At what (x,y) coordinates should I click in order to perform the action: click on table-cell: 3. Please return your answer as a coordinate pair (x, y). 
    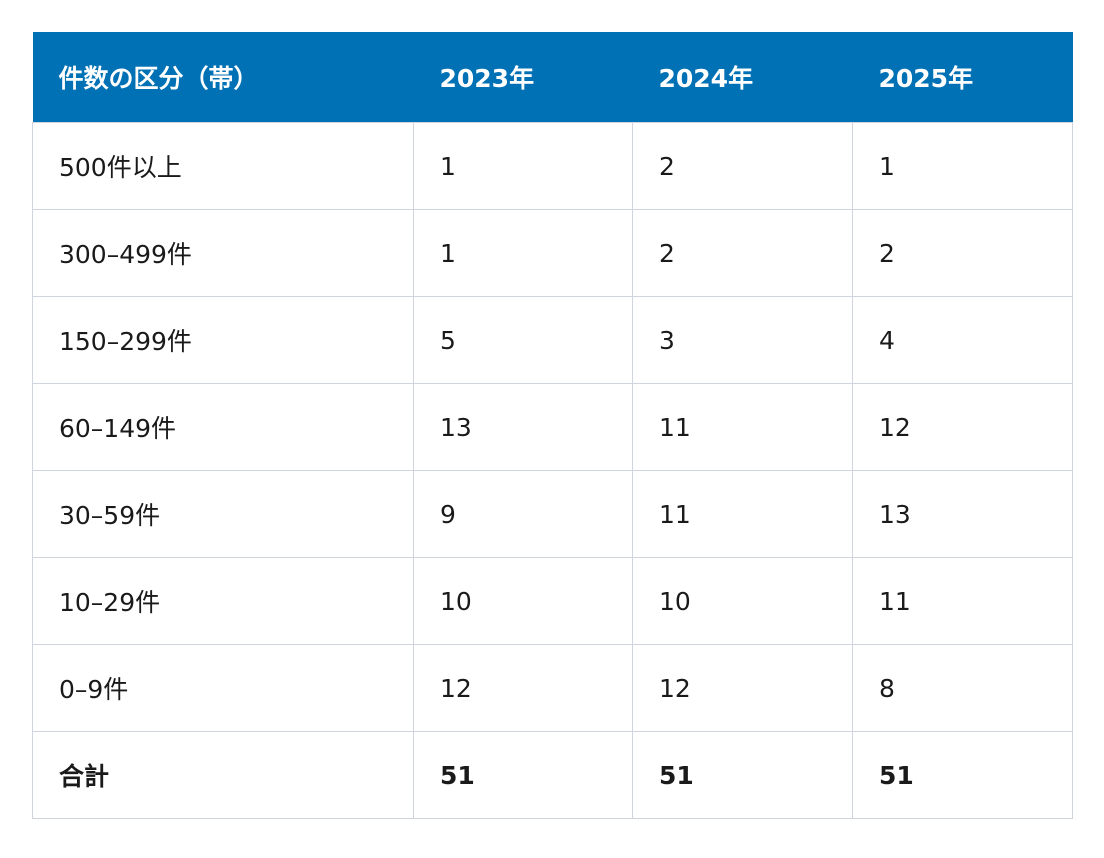
    Looking at the image, I should click on (742, 340).